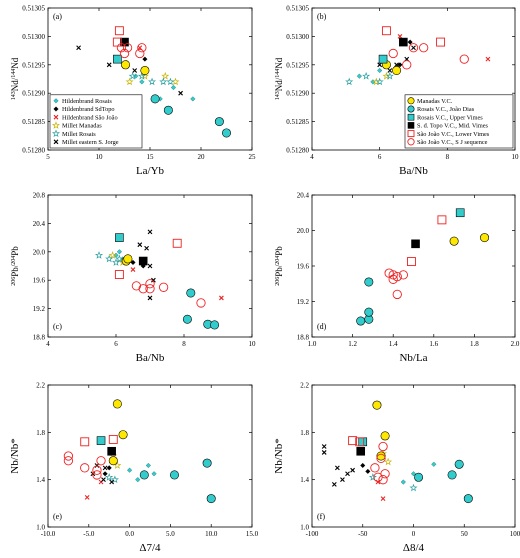 The image size is (520, 558). What do you see at coordinates (414, 534) in the screenshot?
I see `x-tick-label: 0` at bounding box center [414, 534].